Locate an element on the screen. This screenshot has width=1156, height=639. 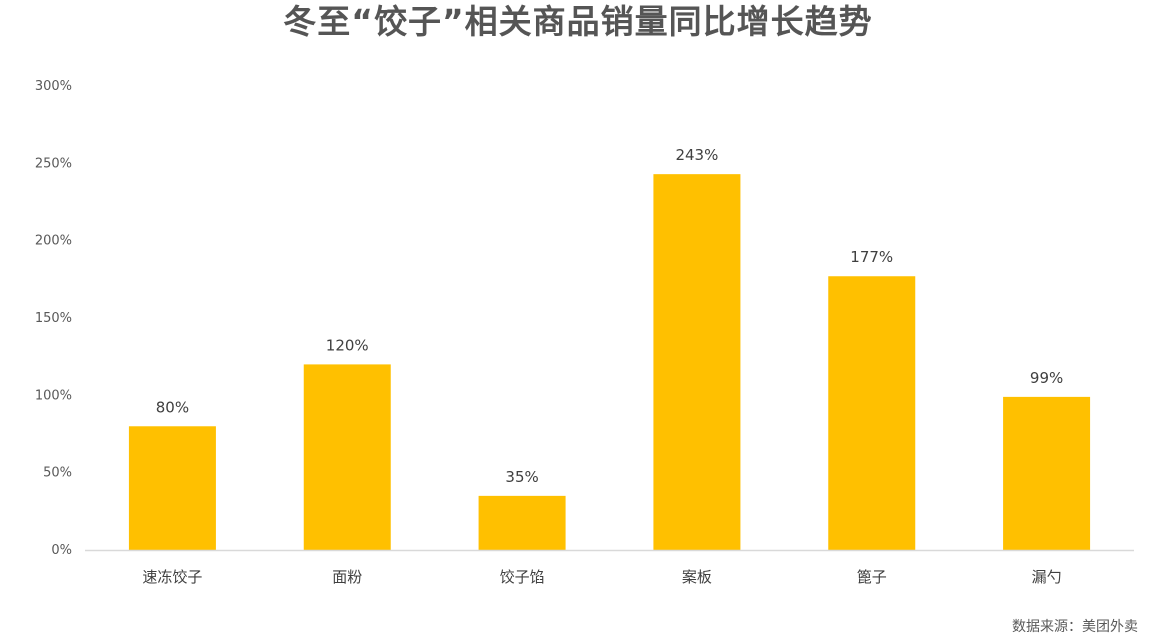
chart-title: 冬至“饺子”相关商品销量同比增长趋势 is located at coordinates (578, 21).